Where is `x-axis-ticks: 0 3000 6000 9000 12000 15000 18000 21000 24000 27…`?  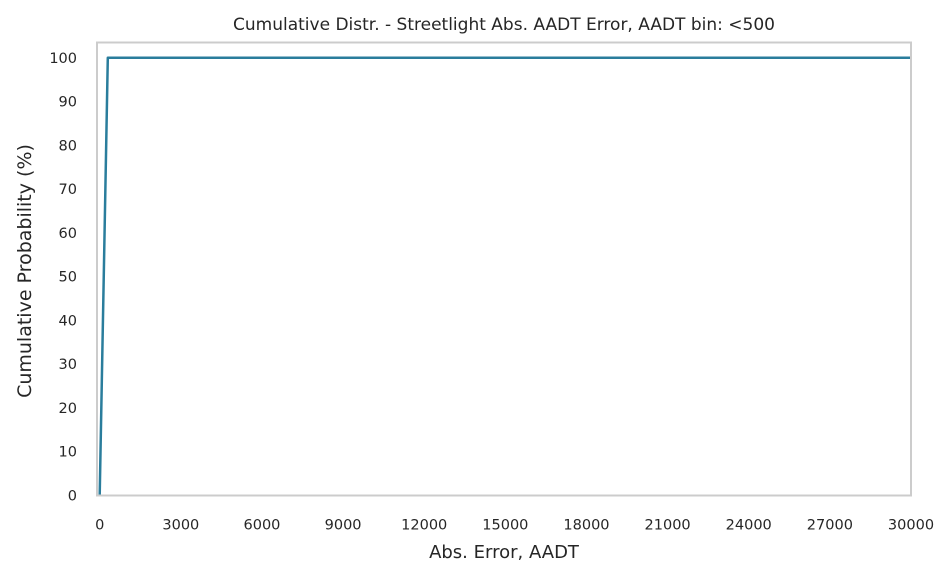 x-axis-ticks: 0 3000 6000 9000 12000 15000 18000 21000 24000 27… is located at coordinates (514, 526).